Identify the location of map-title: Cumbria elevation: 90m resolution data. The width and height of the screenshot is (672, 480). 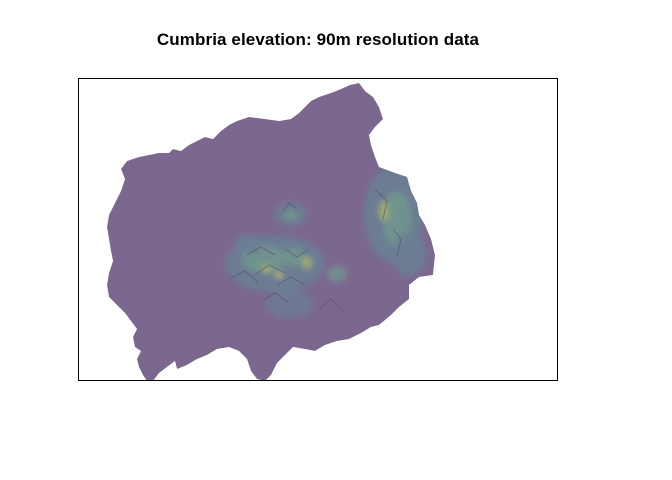
(318, 39).